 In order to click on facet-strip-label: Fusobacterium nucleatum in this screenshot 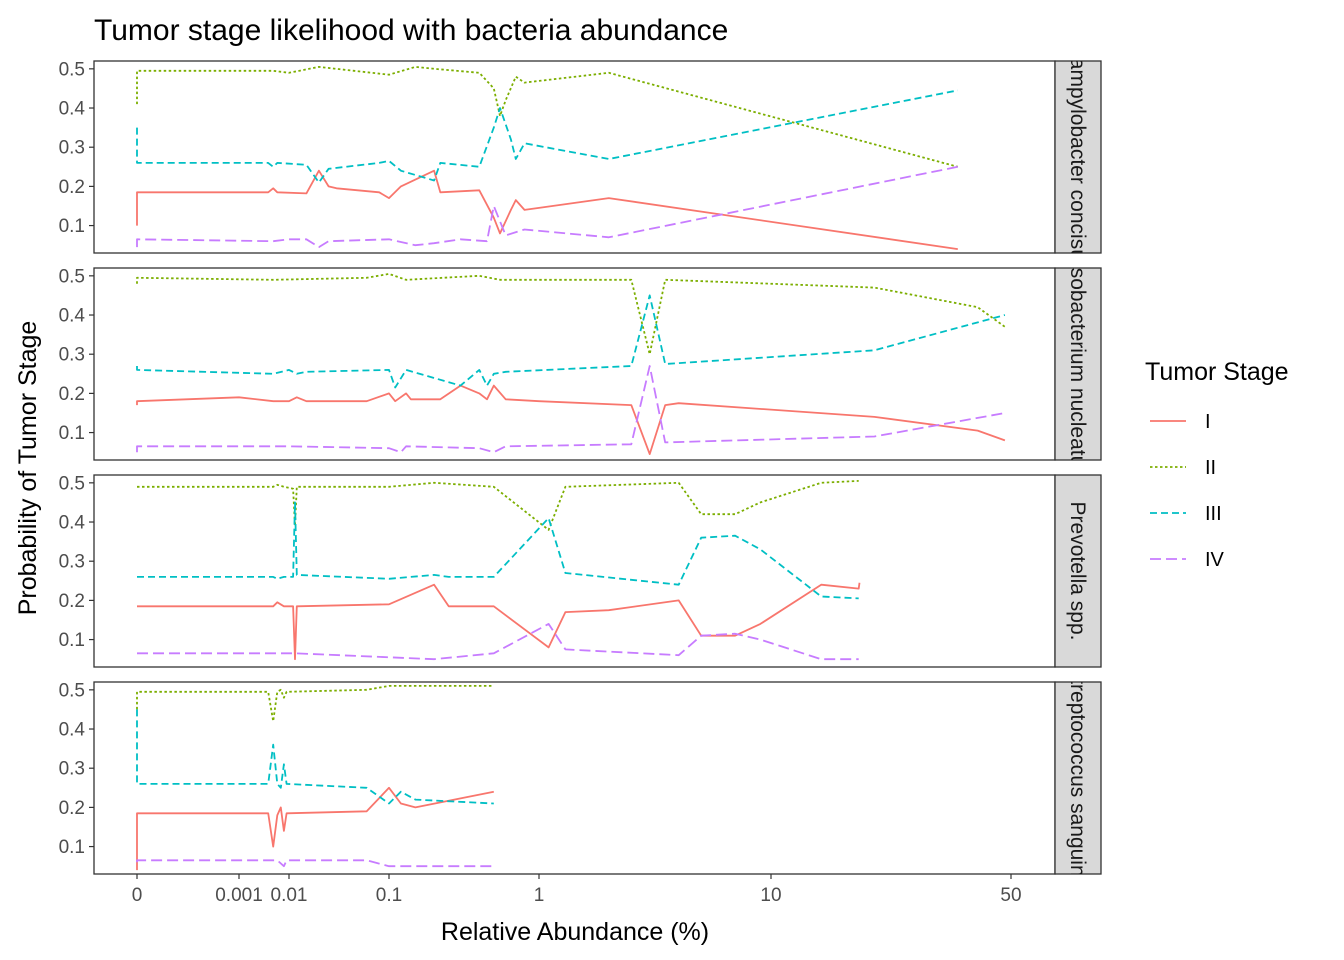, I will do `click(1077, 364)`.